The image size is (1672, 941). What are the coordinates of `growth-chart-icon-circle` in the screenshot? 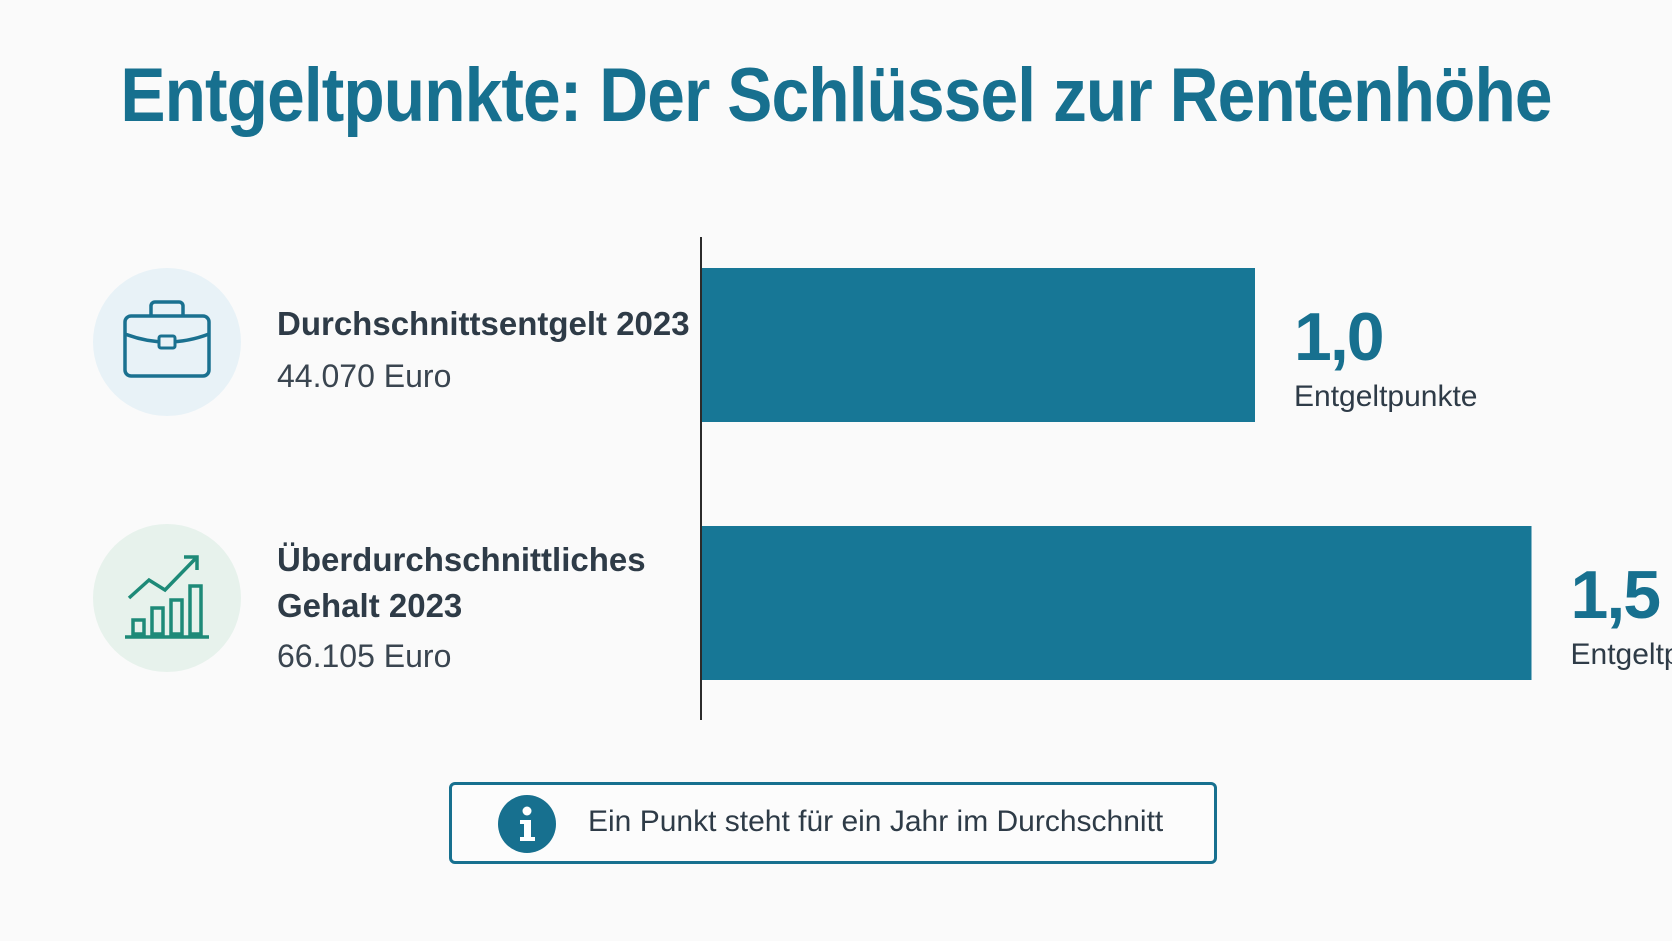 It's located at (167, 598).